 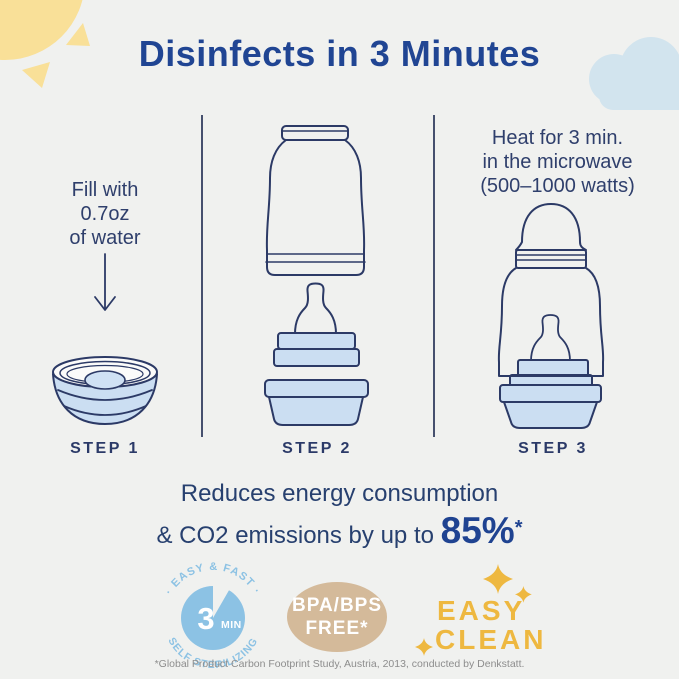 What do you see at coordinates (105, 448) in the screenshot?
I see `step1-label: STEP 1` at bounding box center [105, 448].